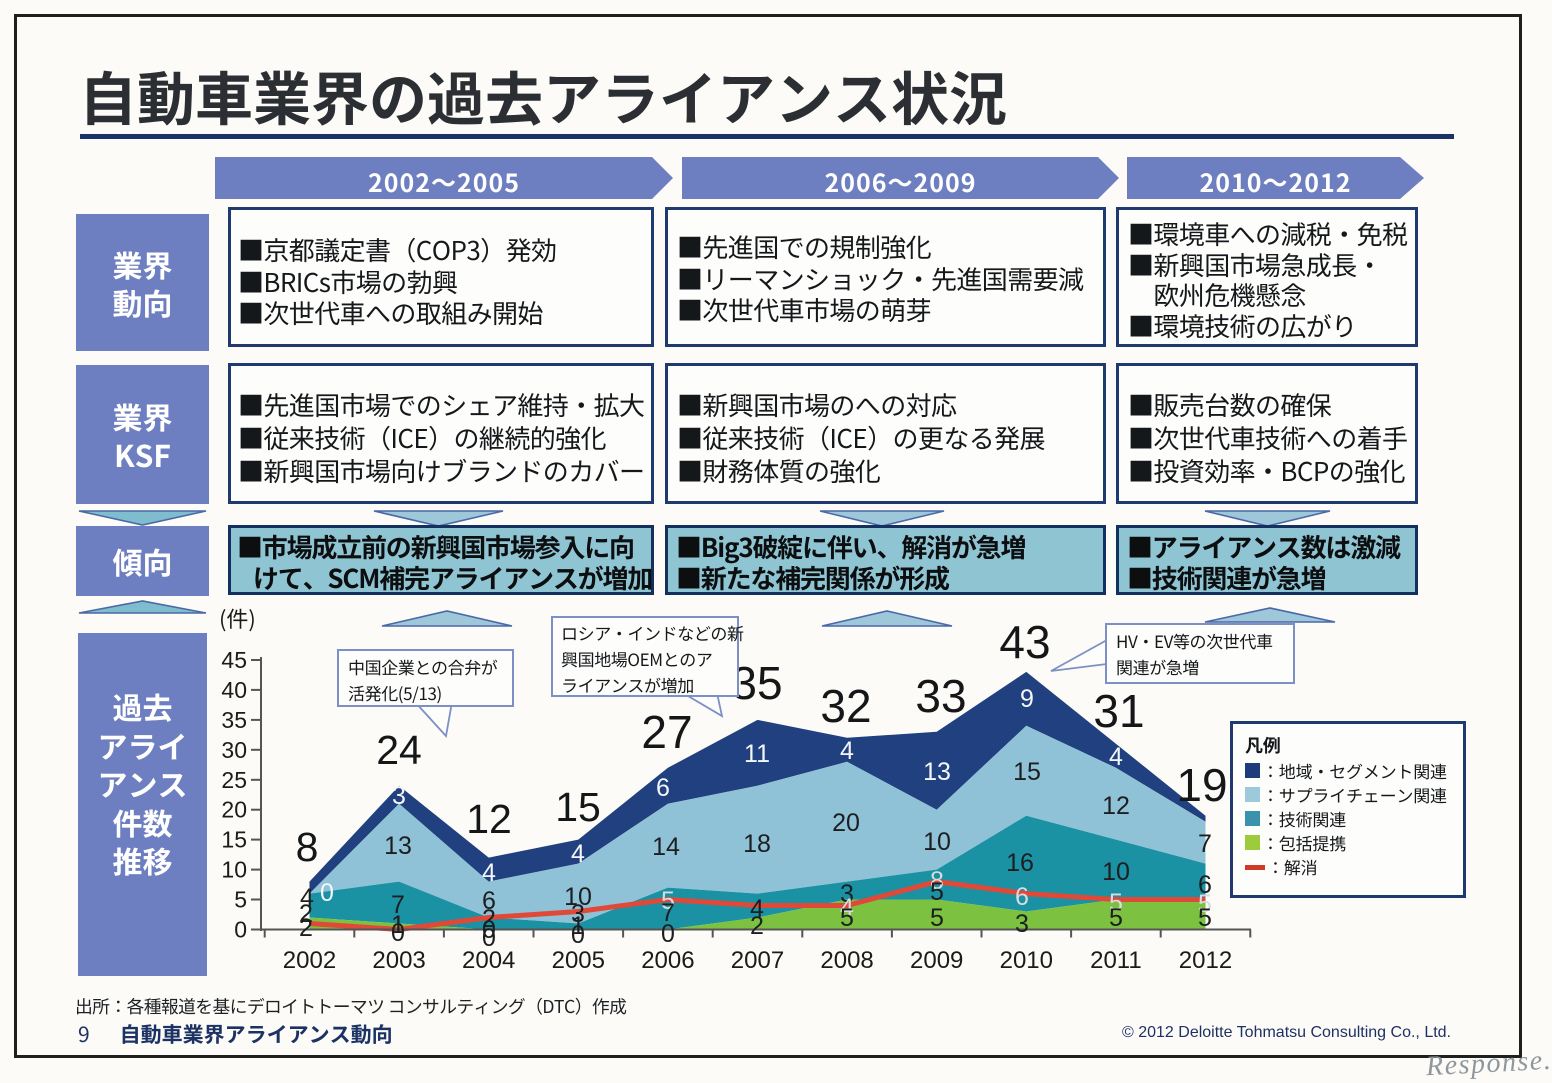 The image size is (1552, 1083). Describe the element at coordinates (1024, 642) in the screenshot. I see `svg-text: 43` at that location.